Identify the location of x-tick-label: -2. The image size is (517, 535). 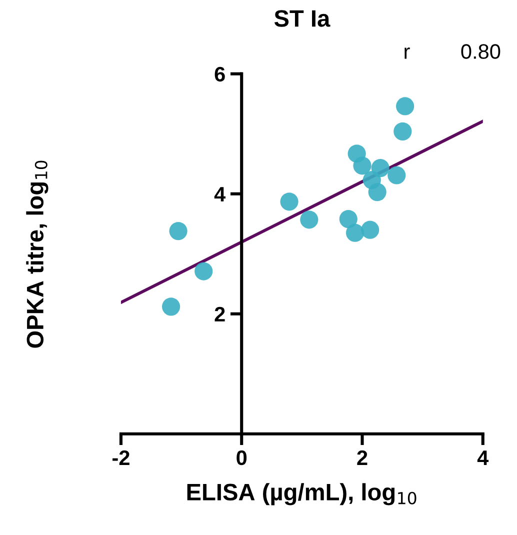
(121, 457).